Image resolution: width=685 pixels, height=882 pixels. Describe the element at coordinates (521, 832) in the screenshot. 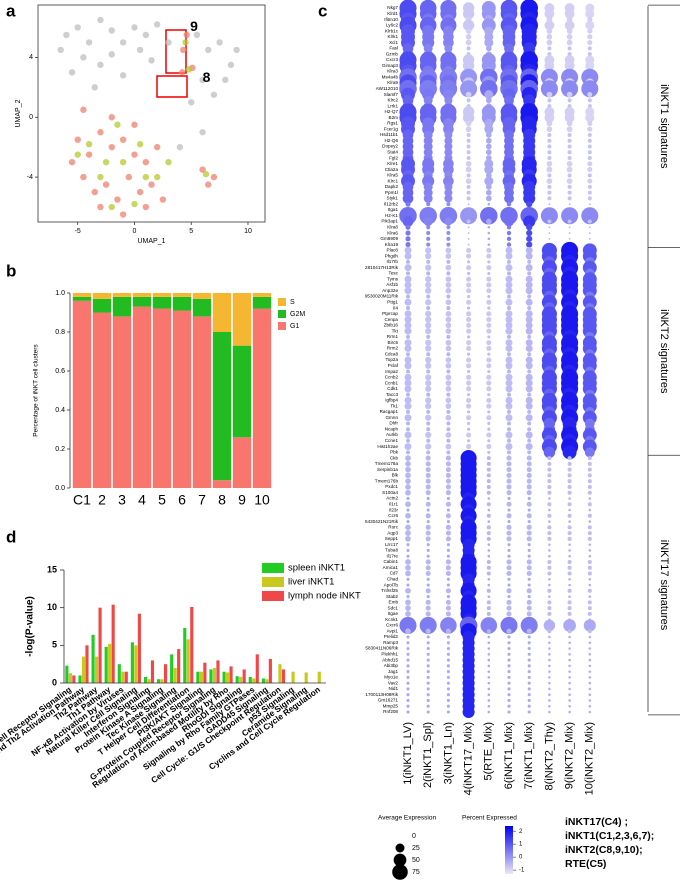

I see `color-tick-label: 2` at that location.